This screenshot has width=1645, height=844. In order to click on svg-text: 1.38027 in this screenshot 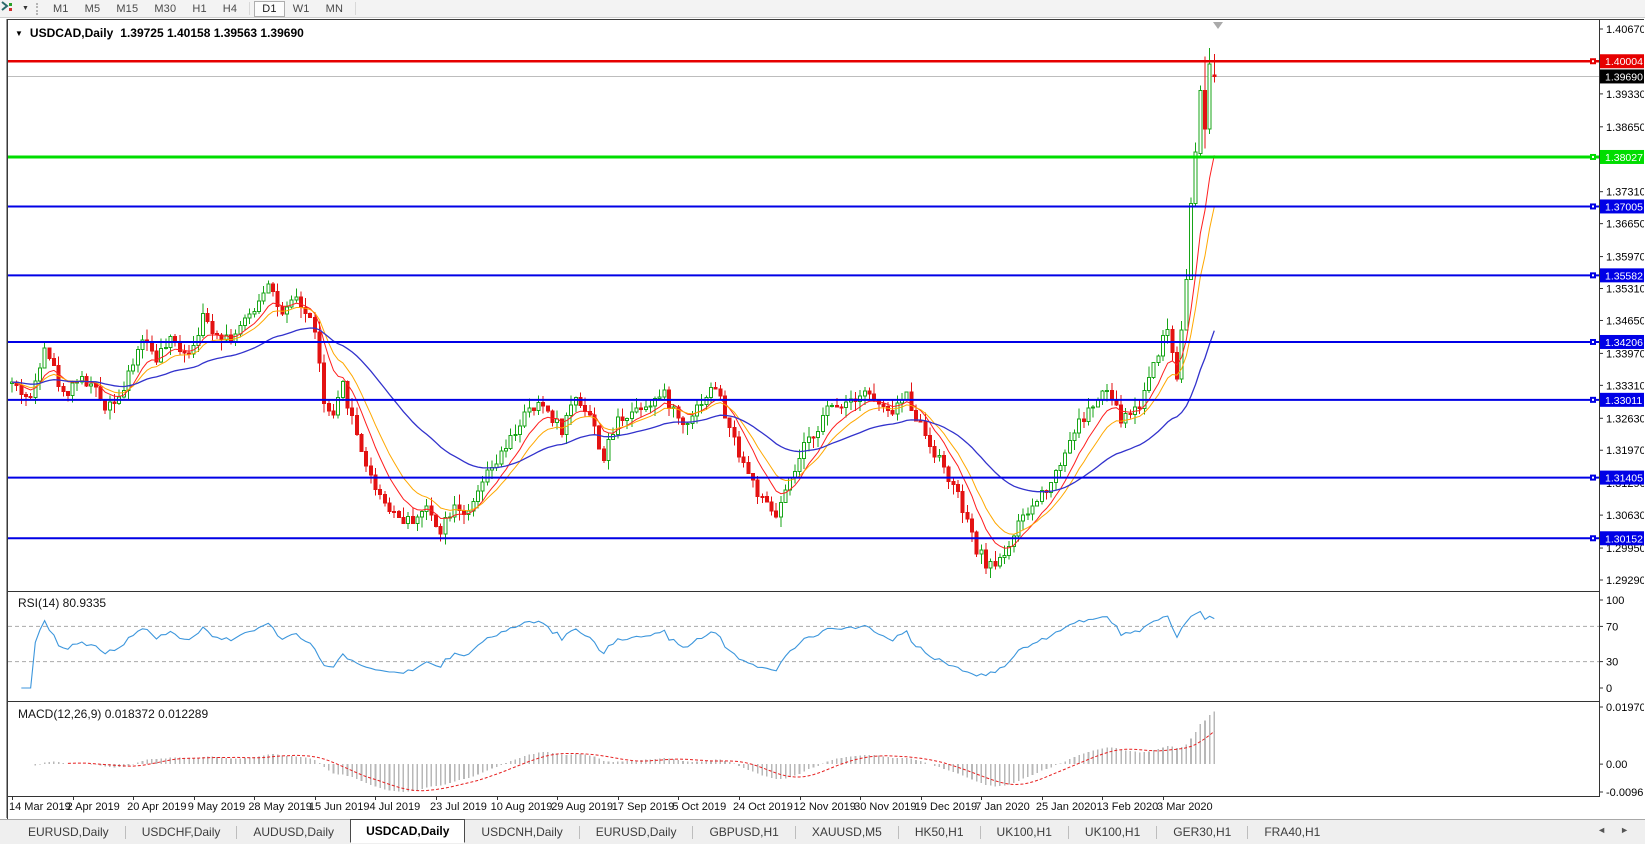, I will do `click(1624, 158)`.